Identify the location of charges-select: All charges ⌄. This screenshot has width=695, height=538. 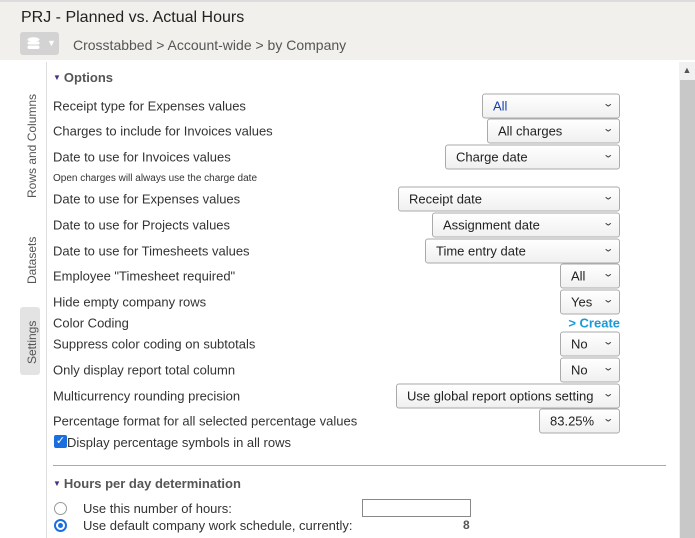
(553, 131).